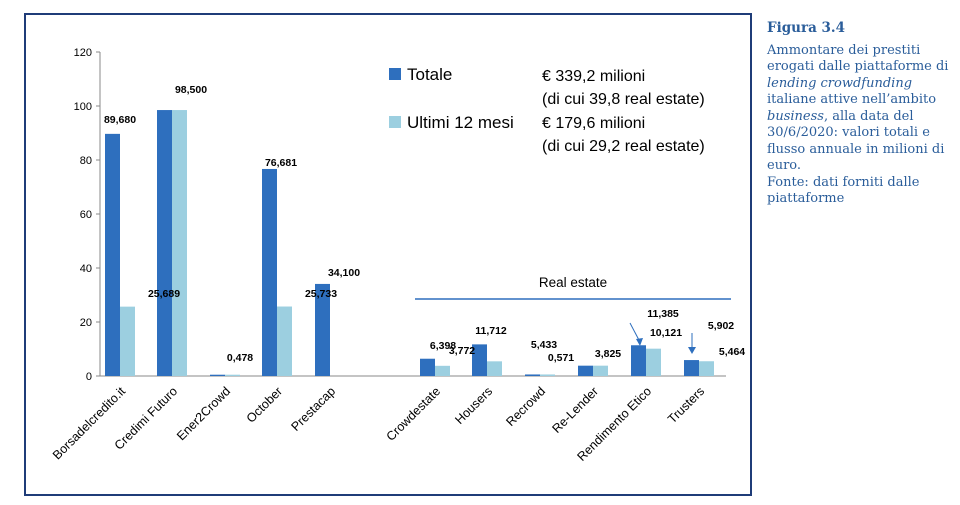 The image size is (960, 505). What do you see at coordinates (653, 362) in the screenshot?
I see `bar-ultimi-rendimento-etico` at bounding box center [653, 362].